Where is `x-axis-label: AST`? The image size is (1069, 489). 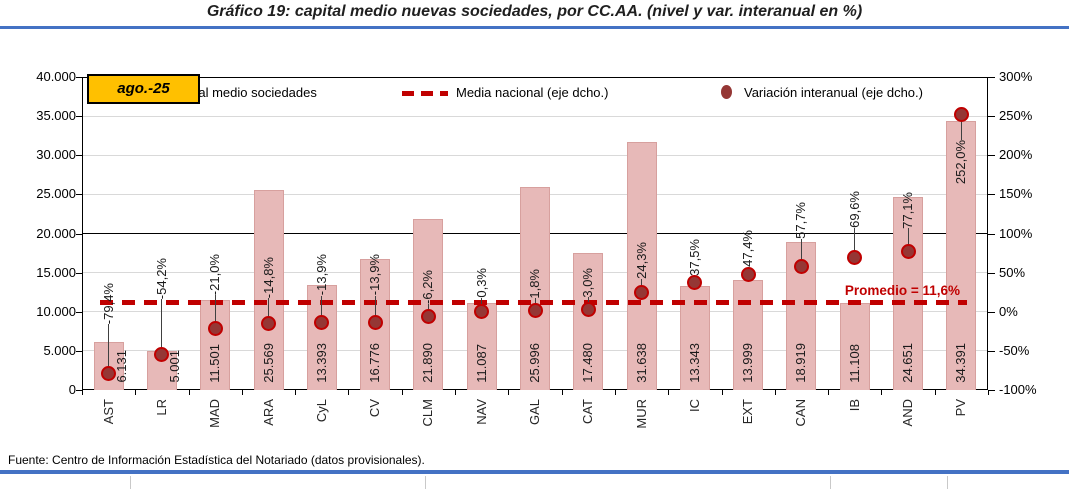
x-axis-label: AST is located at coordinates (108, 412).